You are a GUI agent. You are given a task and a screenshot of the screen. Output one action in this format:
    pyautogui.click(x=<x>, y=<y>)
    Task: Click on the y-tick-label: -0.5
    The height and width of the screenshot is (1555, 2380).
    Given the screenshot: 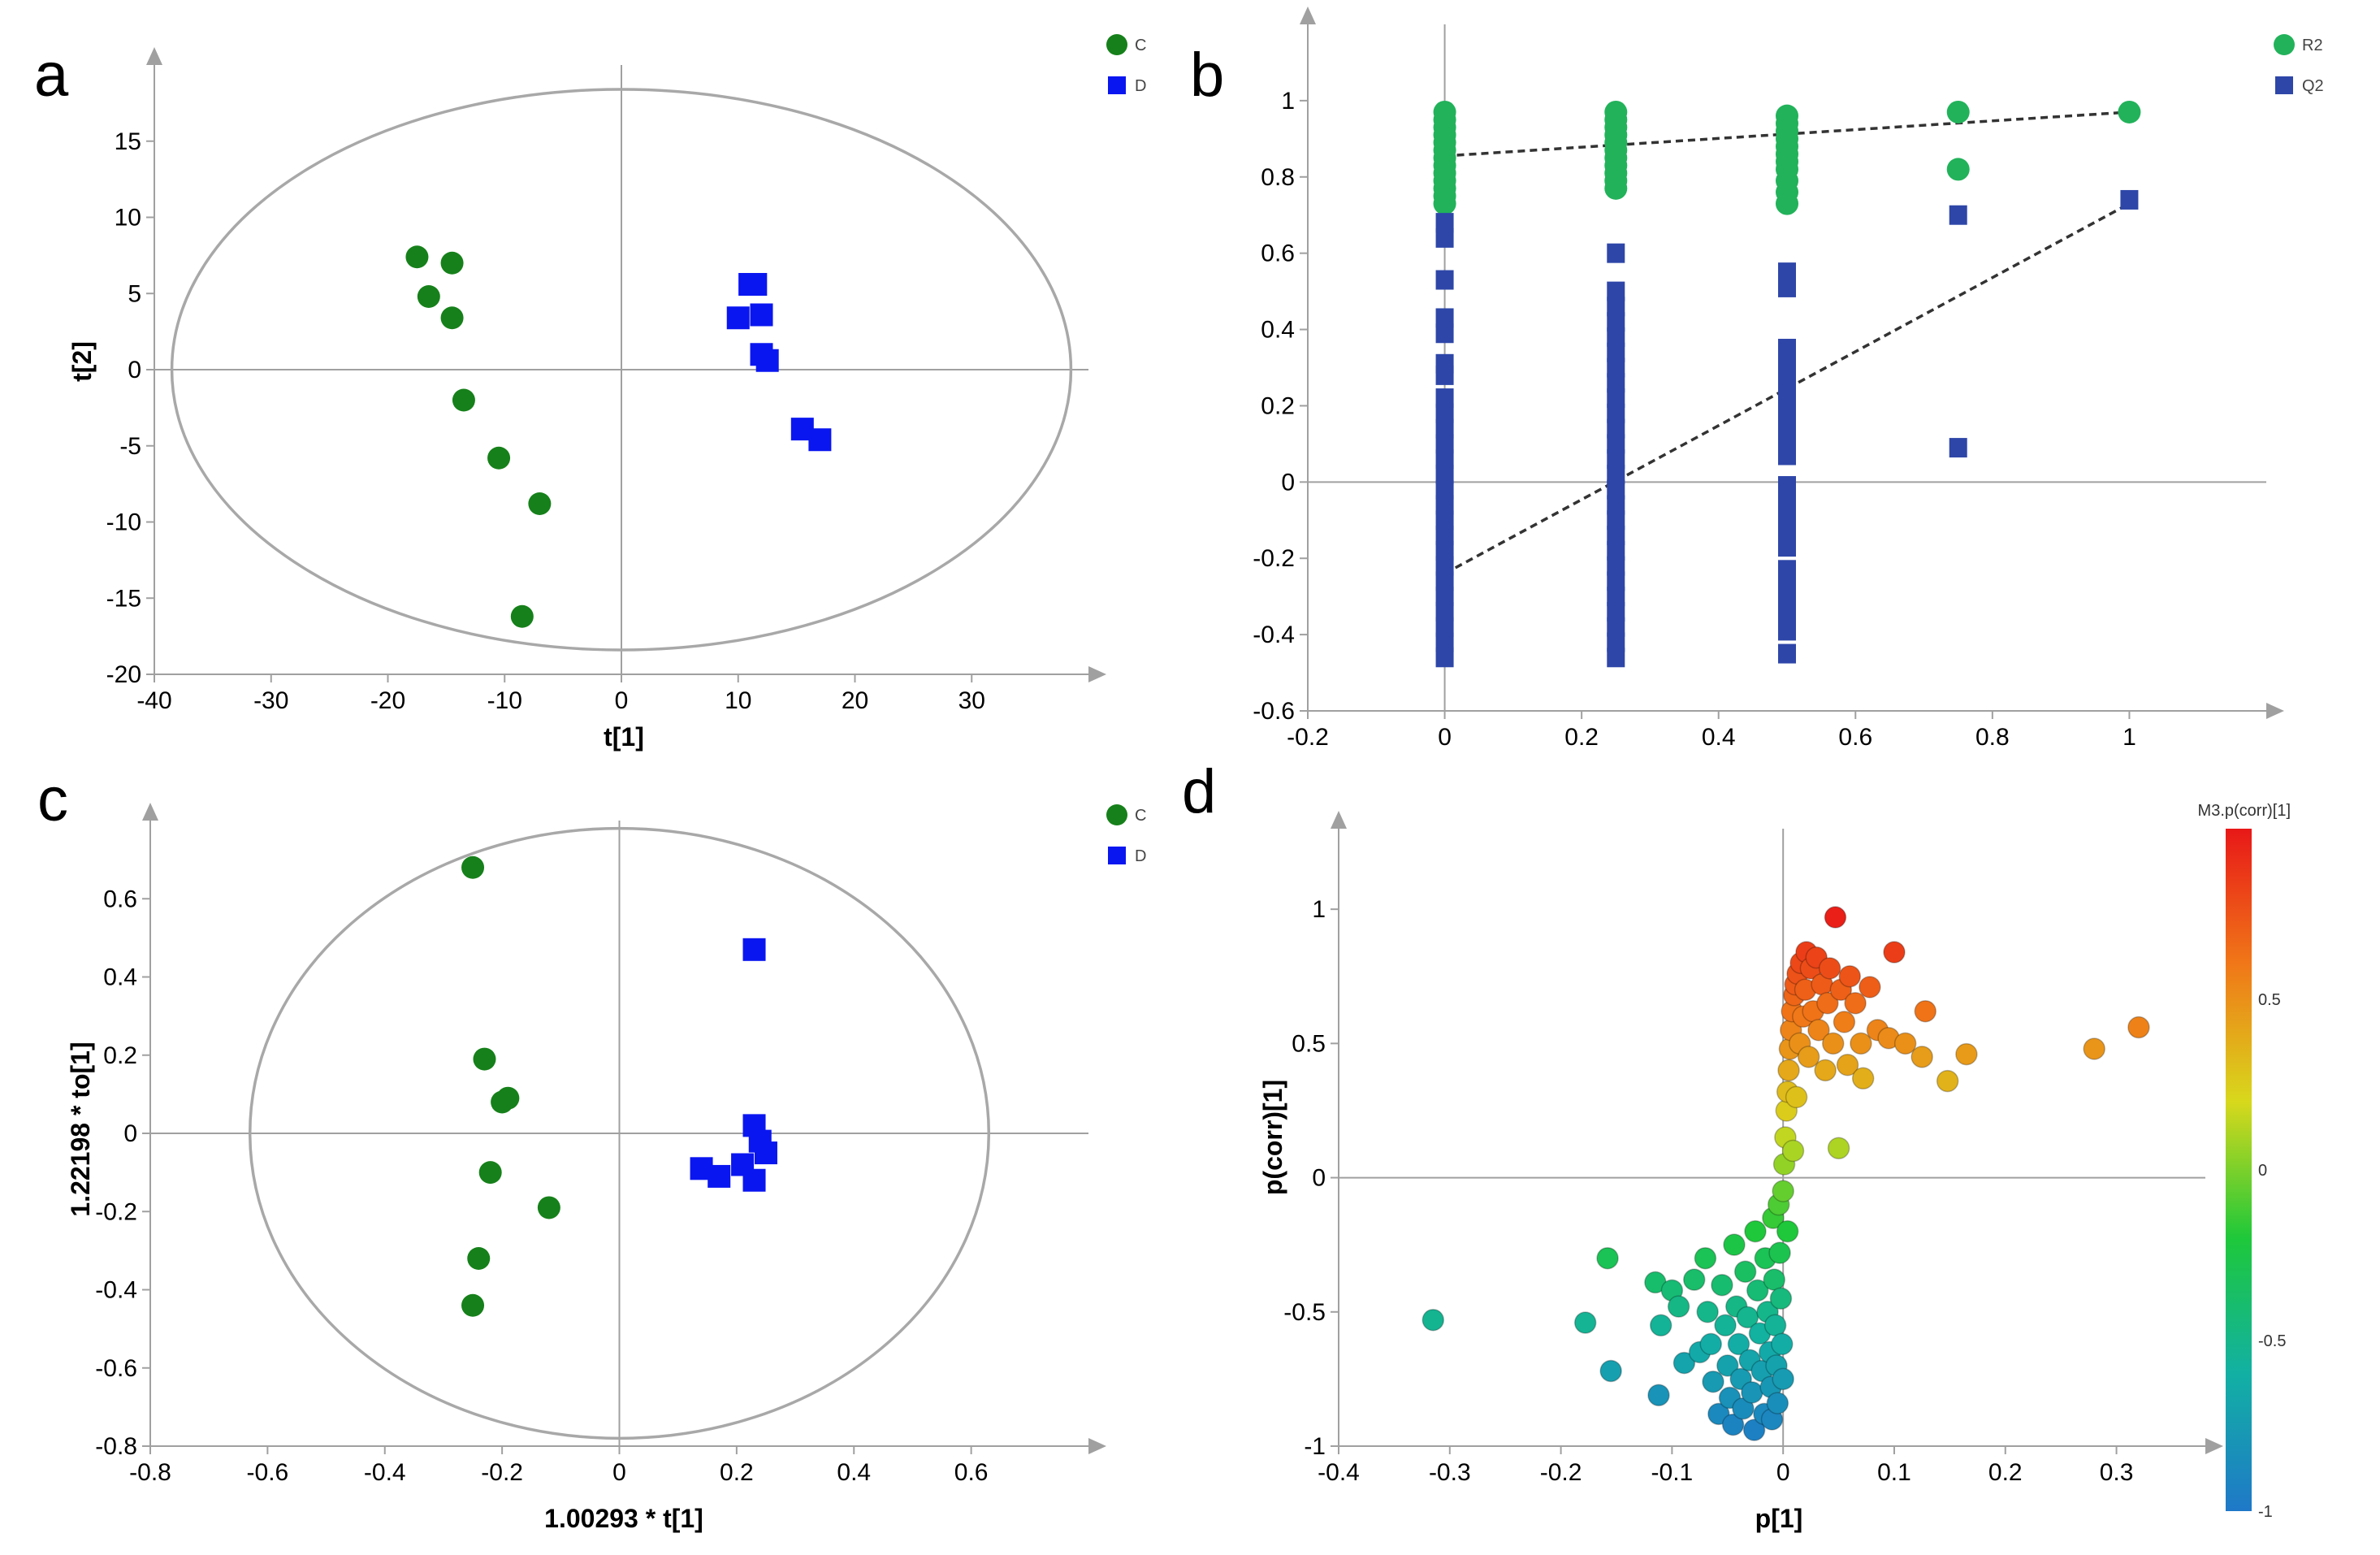 What is the action you would take?
    pyautogui.click(x=1304, y=1312)
    